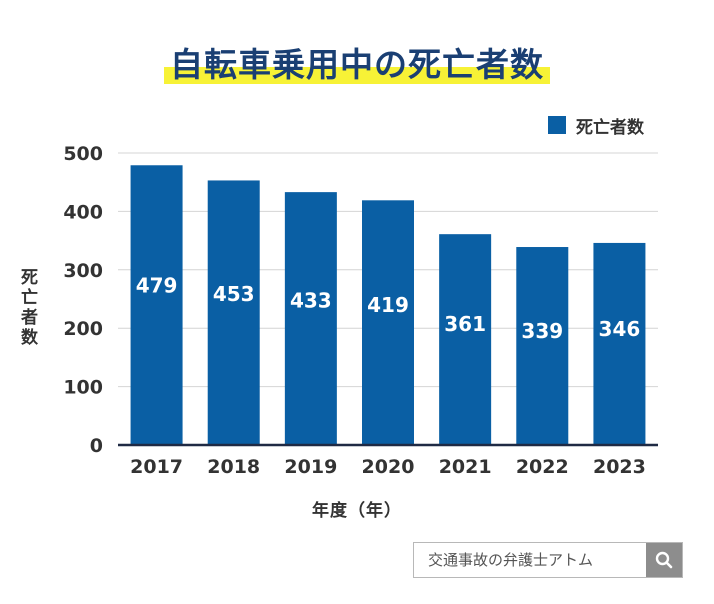  I want to click on x-tick-label: 2017, so click(156, 467).